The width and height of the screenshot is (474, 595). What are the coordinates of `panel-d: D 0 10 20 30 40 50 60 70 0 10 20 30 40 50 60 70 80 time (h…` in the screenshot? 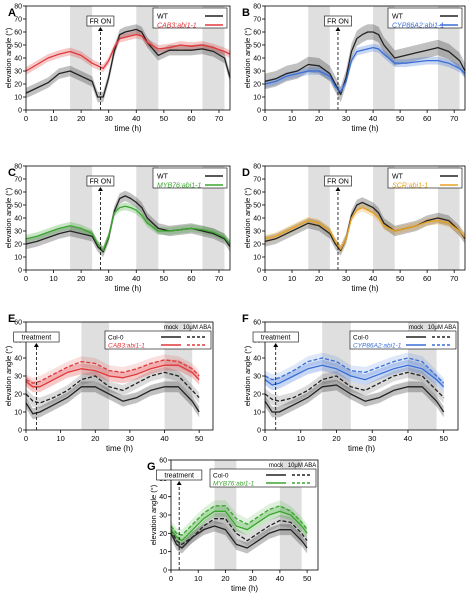 It's located at (354, 228).